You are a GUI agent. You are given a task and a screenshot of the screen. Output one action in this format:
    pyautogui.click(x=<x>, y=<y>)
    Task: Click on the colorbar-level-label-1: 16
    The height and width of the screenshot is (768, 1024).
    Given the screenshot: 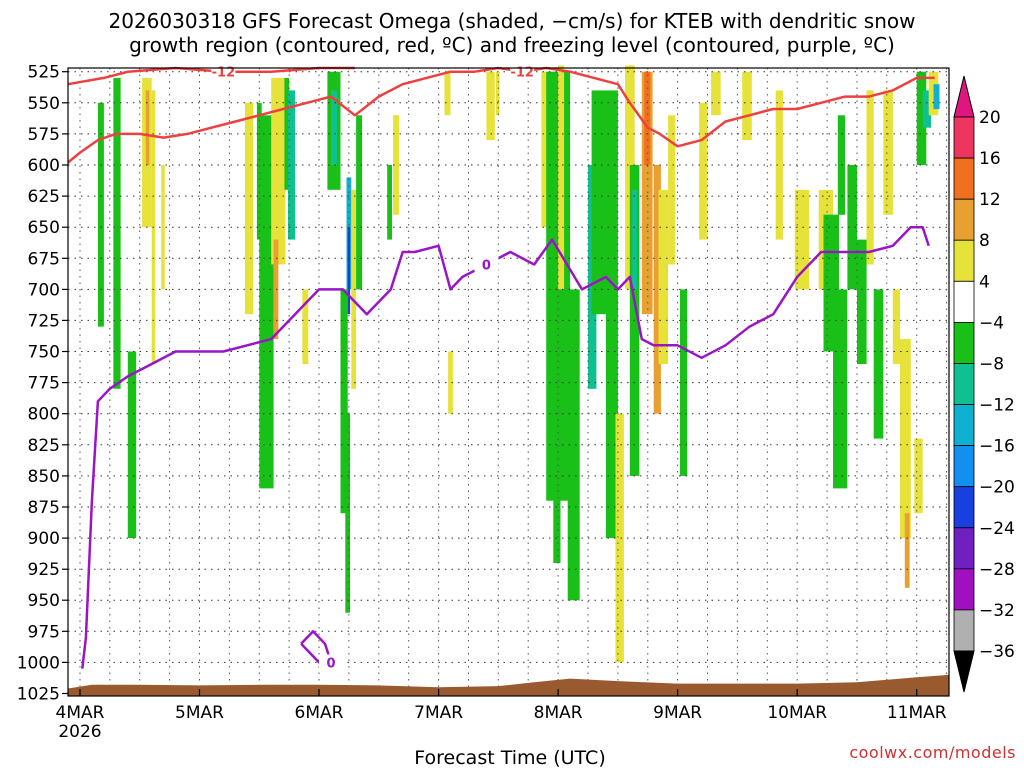 What is the action you would take?
    pyautogui.click(x=990, y=159)
    